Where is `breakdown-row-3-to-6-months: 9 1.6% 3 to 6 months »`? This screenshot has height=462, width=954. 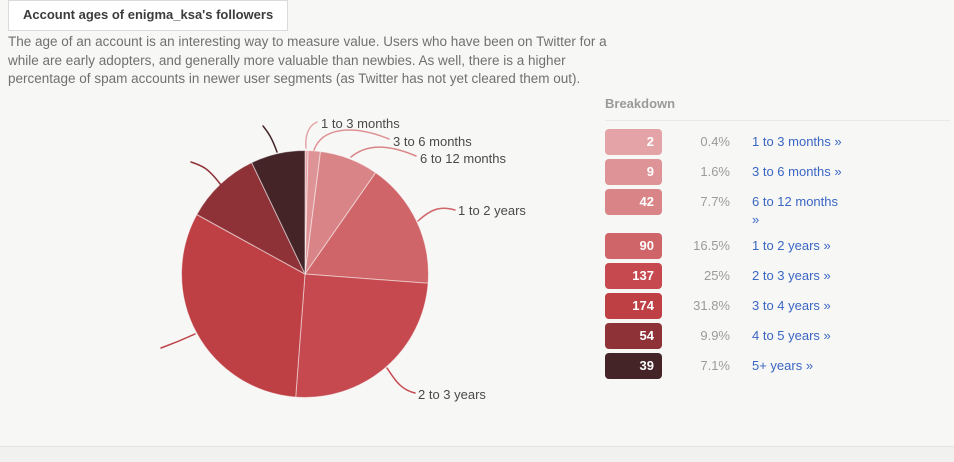
breakdown-row-3-to-6-months: 9 1.6% 3 to 6 months » is located at coordinates (777, 172).